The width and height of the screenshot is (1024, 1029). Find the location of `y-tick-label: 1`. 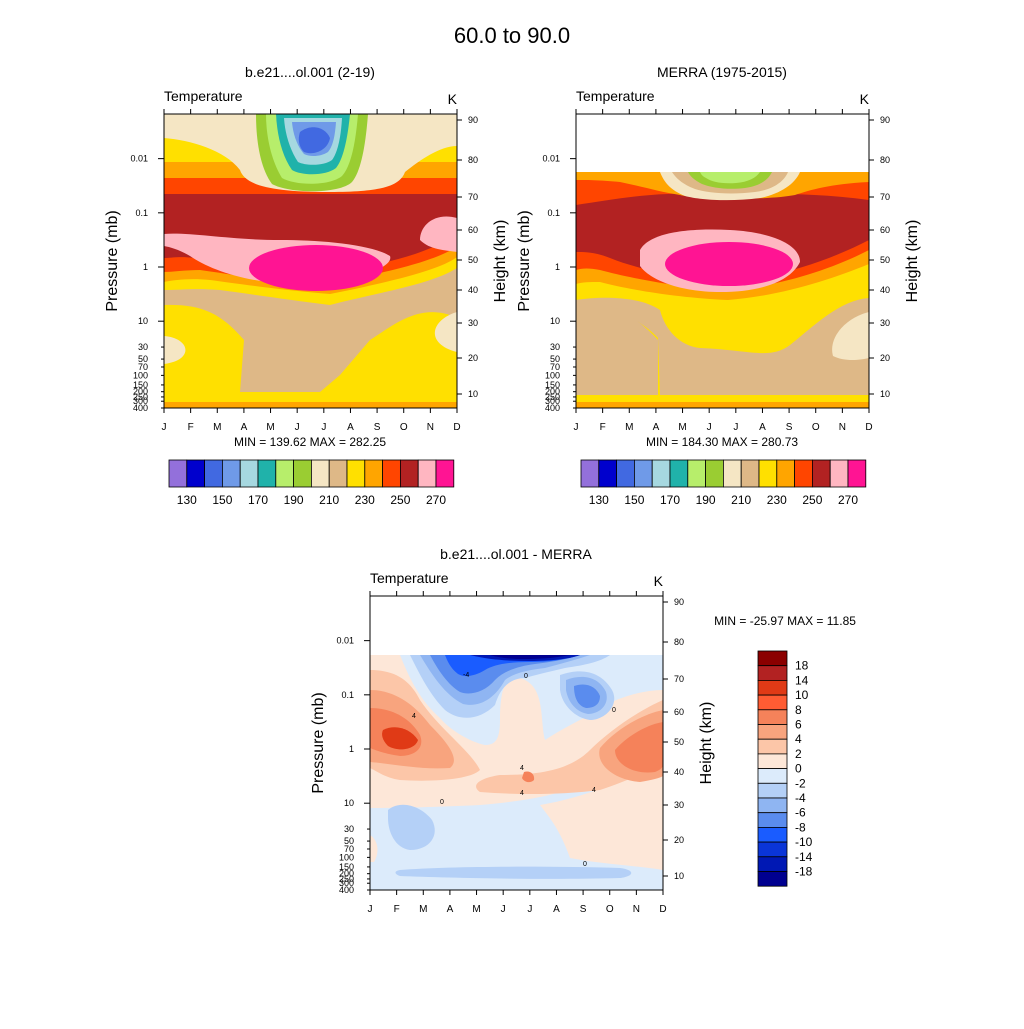

y-tick-label: 1 is located at coordinates (351, 749).